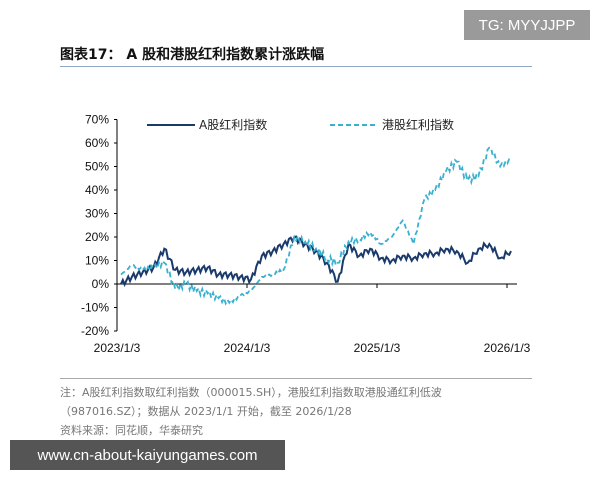 This screenshot has height=480, width=600. Describe the element at coordinates (131, 430) in the screenshot. I see `source-line: 资料来源：同花顺，华泰研究` at that location.